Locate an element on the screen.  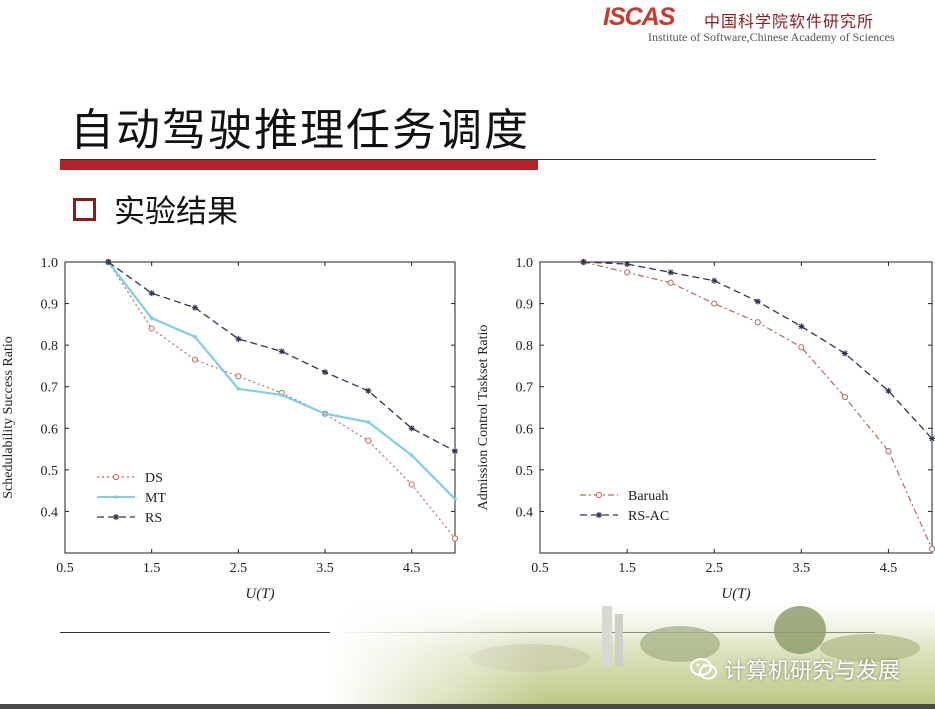
bullet-text: 实验结果 is located at coordinates (176, 212).